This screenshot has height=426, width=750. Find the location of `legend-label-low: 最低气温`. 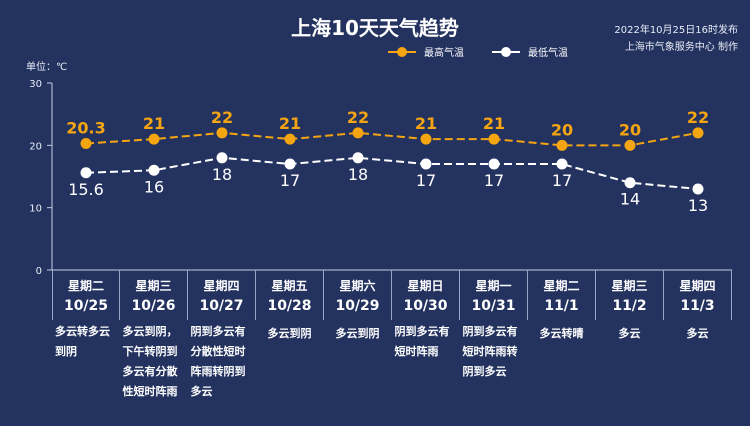

legend-label-low: 最低气温 is located at coordinates (548, 53).